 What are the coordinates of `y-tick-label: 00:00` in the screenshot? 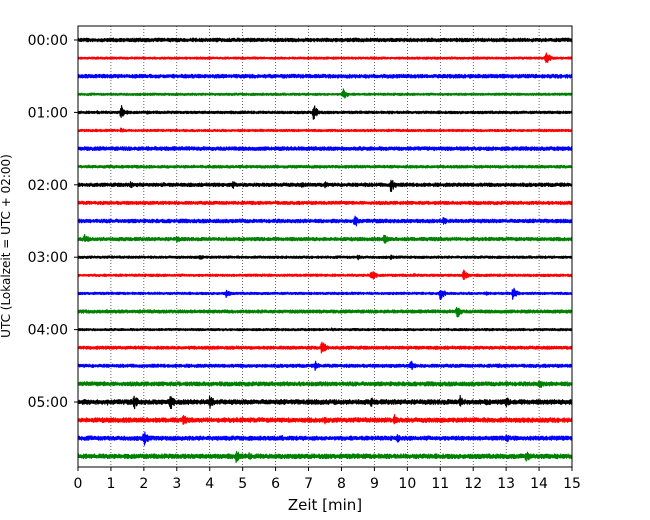 It's located at (48, 41).